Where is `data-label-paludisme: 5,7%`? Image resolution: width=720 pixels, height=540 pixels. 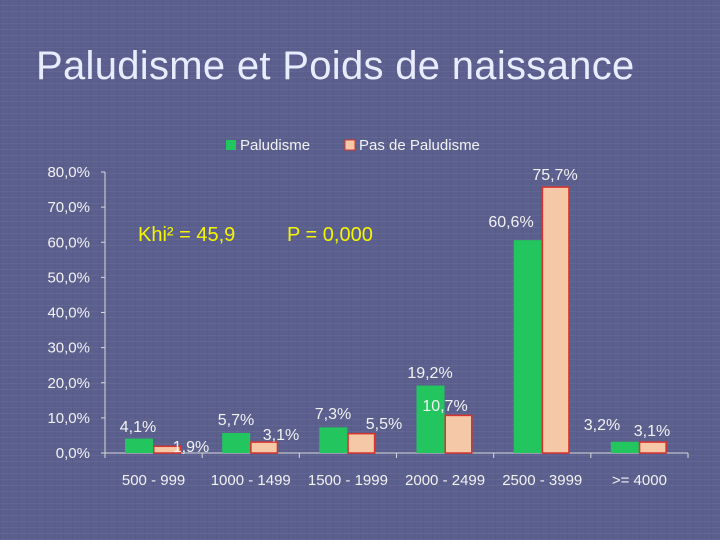
data-label-paludisme: 5,7% is located at coordinates (236, 420).